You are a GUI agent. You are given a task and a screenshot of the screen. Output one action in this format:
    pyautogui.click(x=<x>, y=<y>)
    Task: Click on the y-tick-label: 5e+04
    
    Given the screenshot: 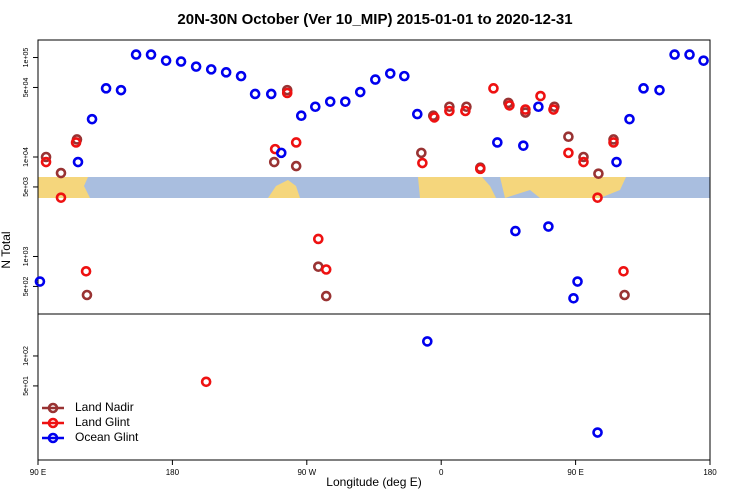 What is the action you would take?
    pyautogui.click(x=26, y=88)
    